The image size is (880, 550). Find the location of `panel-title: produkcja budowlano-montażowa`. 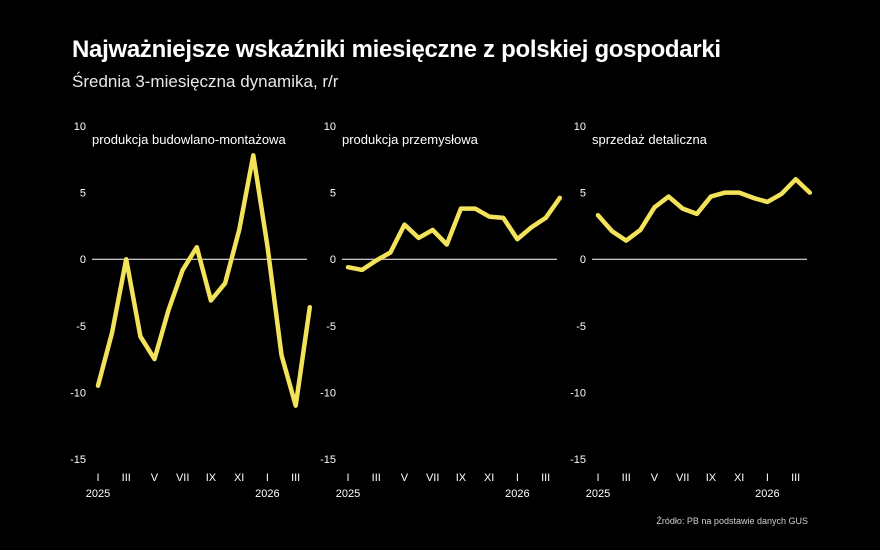

panel-title: produkcja budowlano-montażowa is located at coordinates (189, 139).